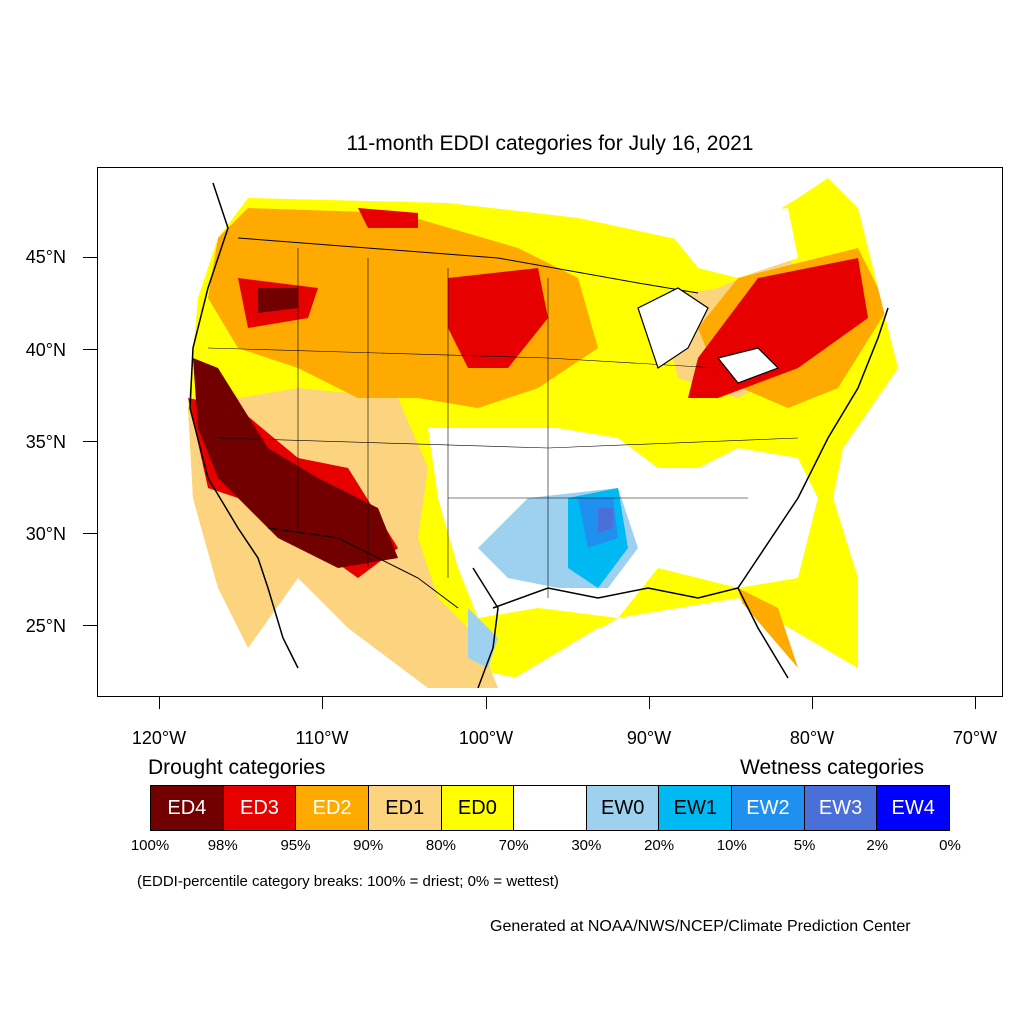  Describe the element at coordinates (659, 845) in the screenshot. I see `legend-percentile-label: 20%` at that location.